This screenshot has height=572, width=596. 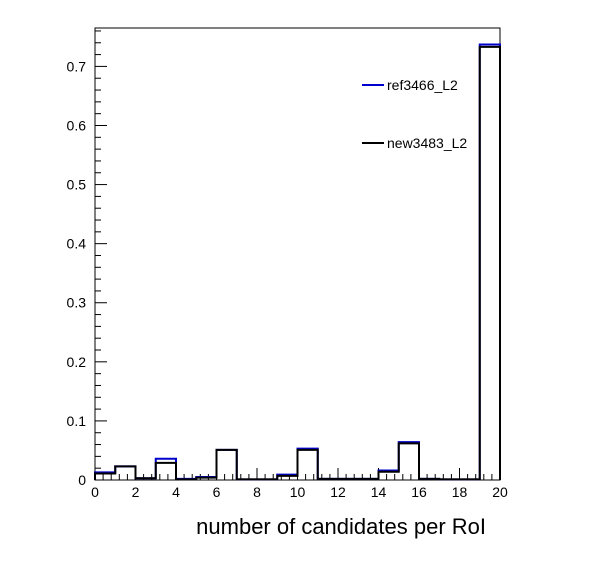 I want to click on x-tick-label: 12, so click(x=338, y=492).